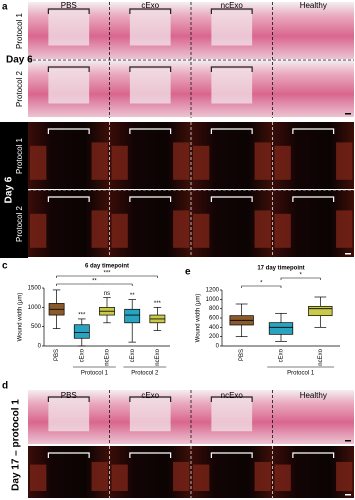 The width and height of the screenshot is (355, 500). Describe the element at coordinates (150, 395) in the screenshot. I see `column-header: cExo` at that location.